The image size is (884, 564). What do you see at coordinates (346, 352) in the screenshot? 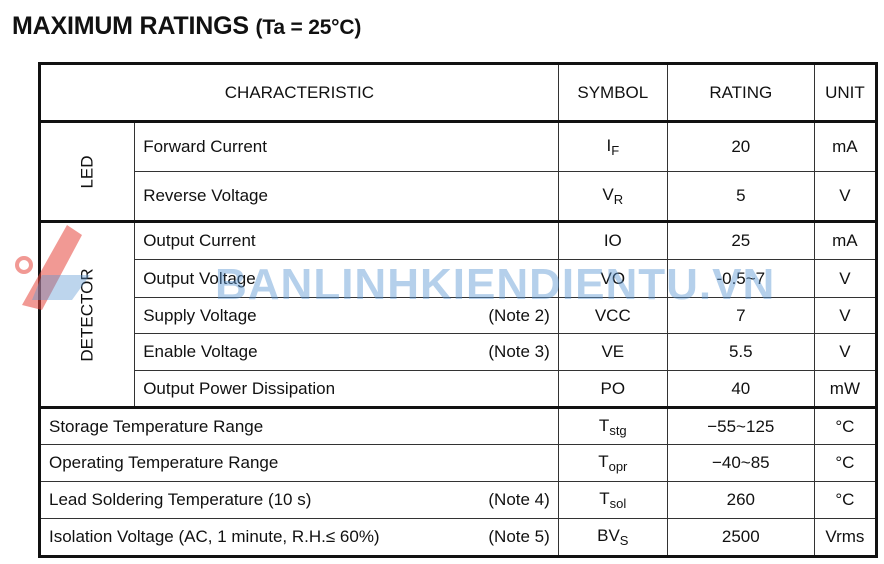
I see `characteristic-cell: Enable Voltage (Note 3)` at bounding box center [346, 352].